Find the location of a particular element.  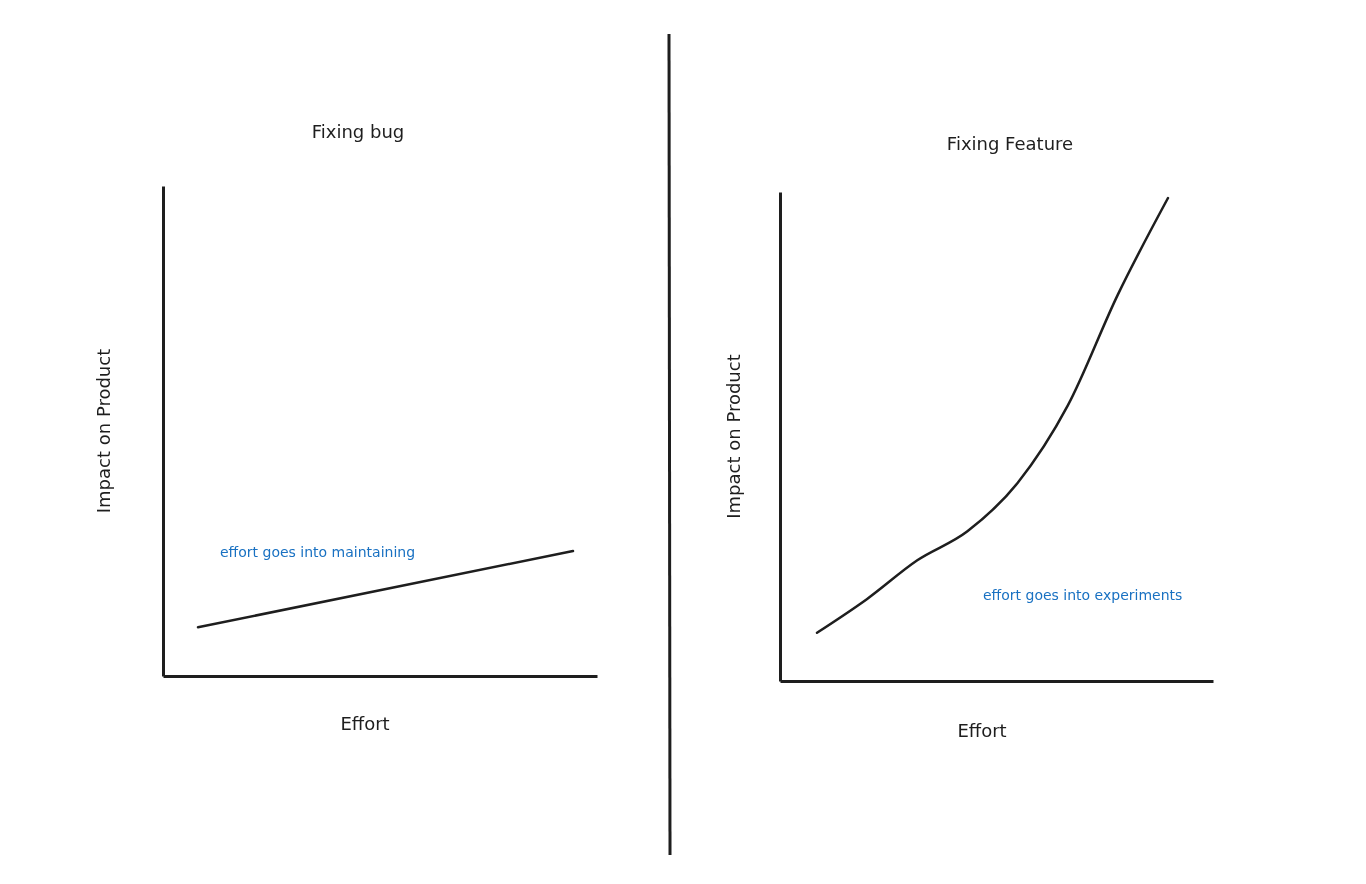

annotation: effort goes into experiments is located at coordinates (1083, 595).